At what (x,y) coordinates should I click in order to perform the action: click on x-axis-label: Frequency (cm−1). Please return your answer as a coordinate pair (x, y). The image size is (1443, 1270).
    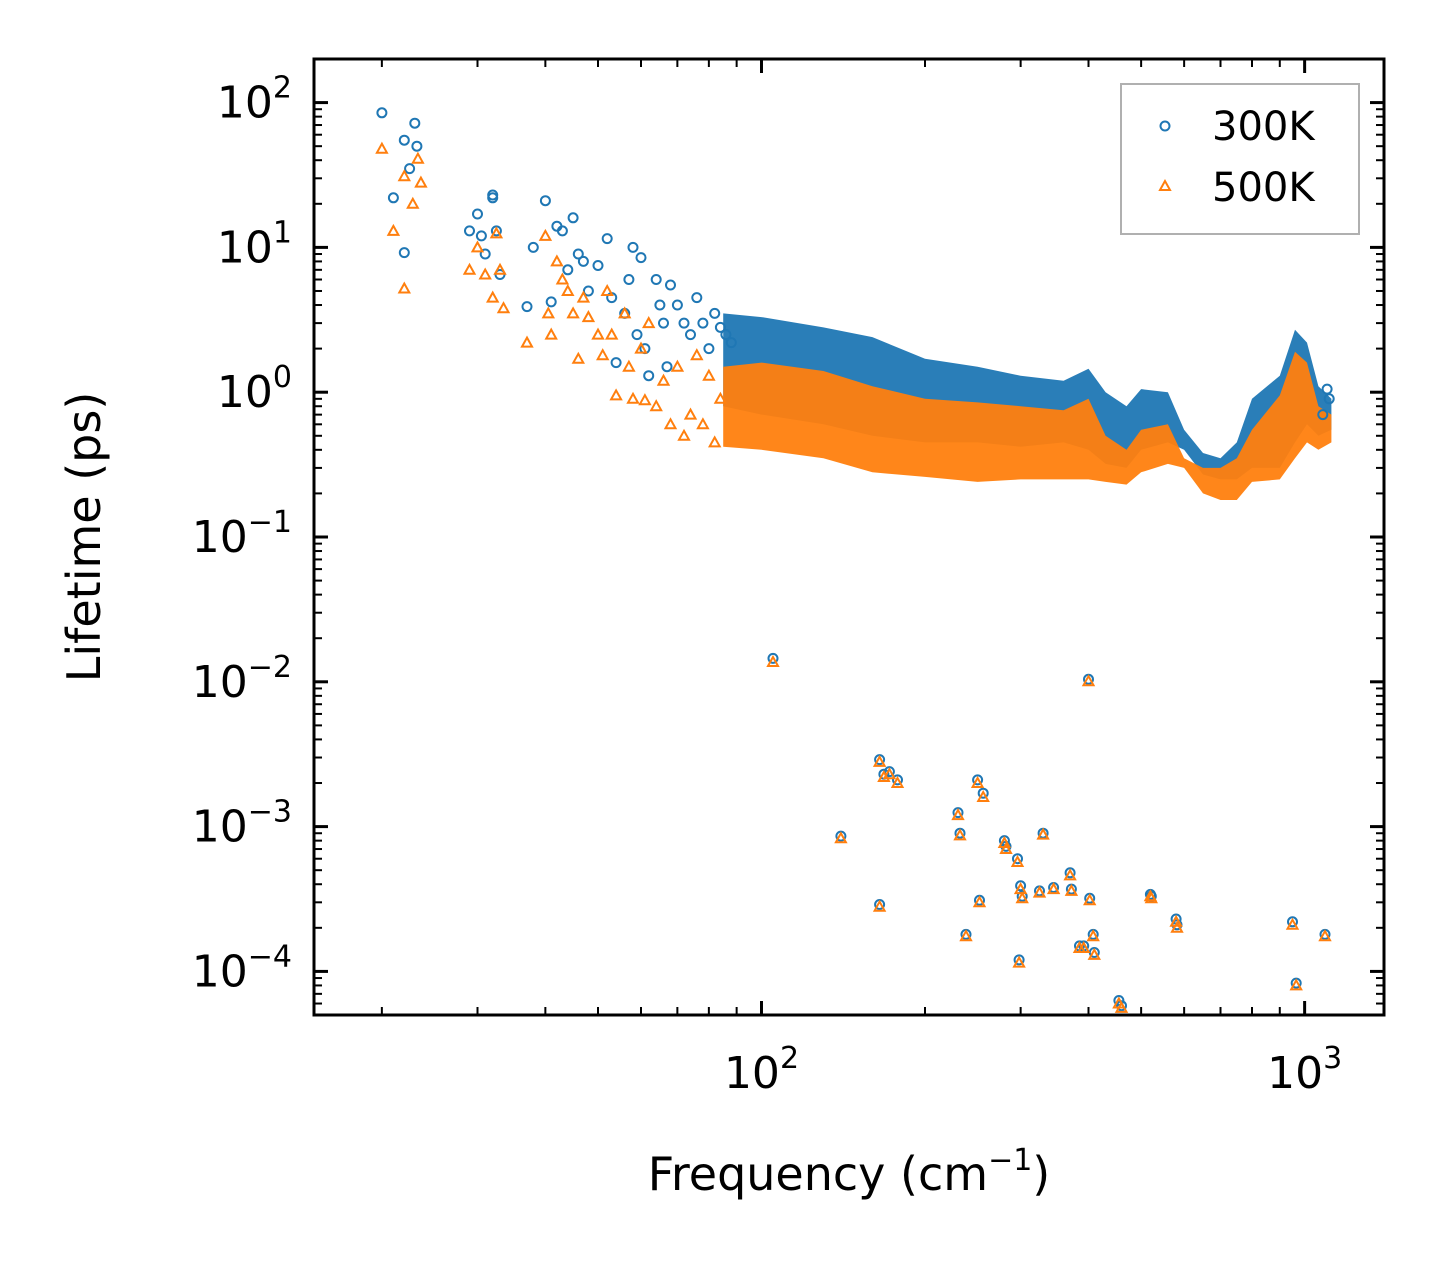
    Looking at the image, I should click on (849, 1172).